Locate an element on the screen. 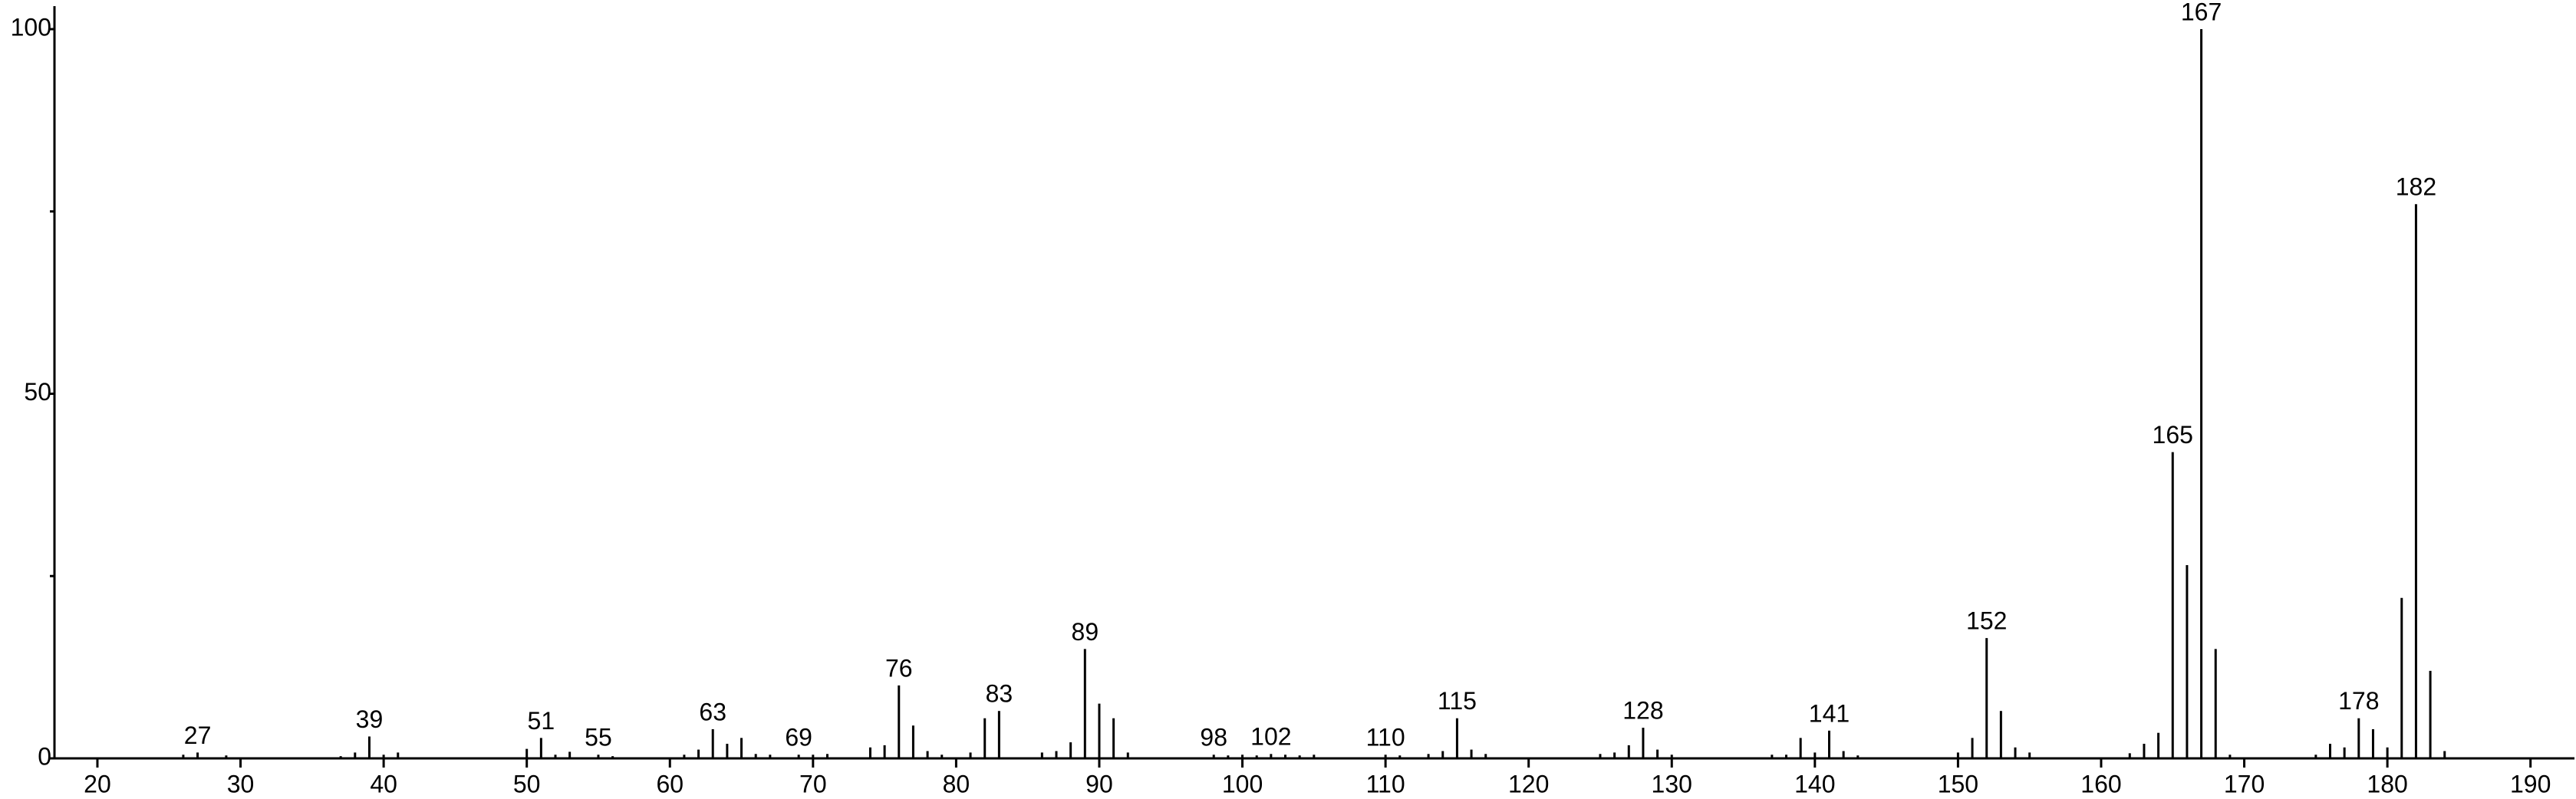 Image resolution: width=2576 pixels, height=799 pixels. x-tick-label: 120 is located at coordinates (1528, 783).